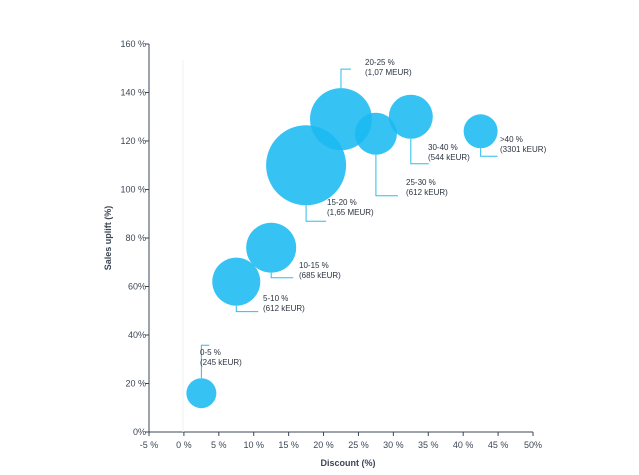  Describe the element at coordinates (137, 287) in the screenshot. I see `y-tick-label: 60%` at that location.